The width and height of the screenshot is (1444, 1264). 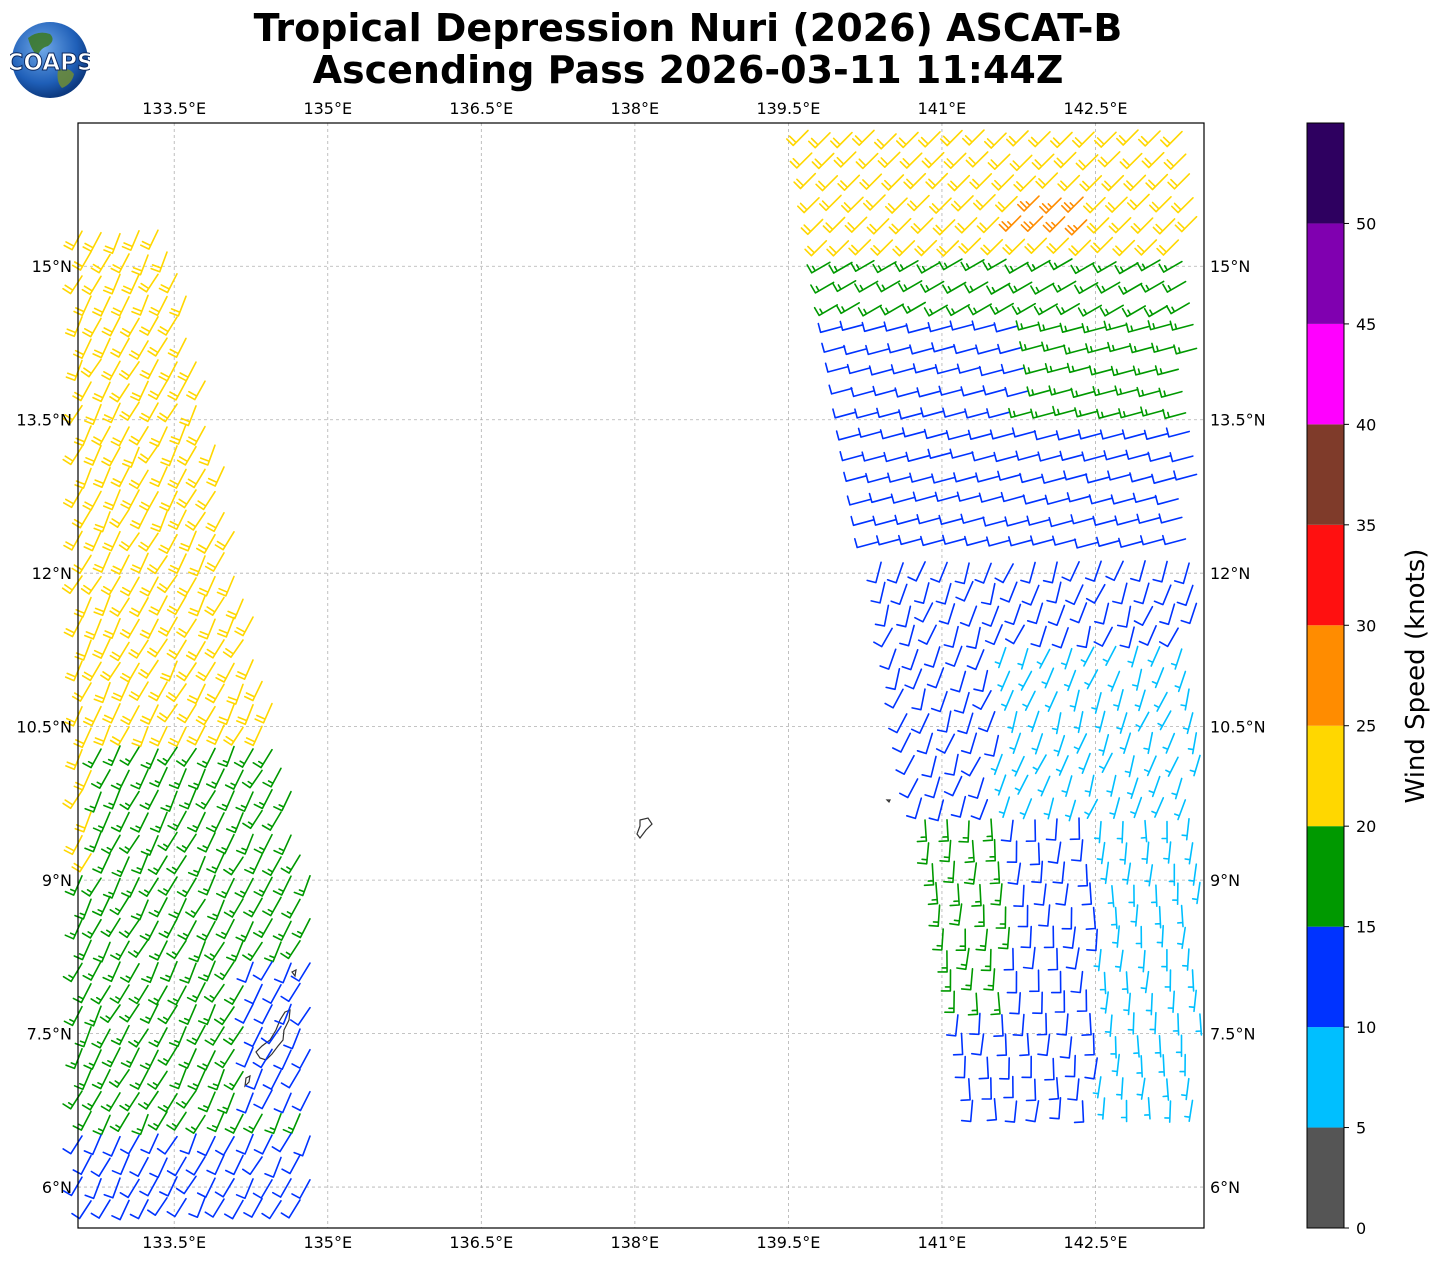 What do you see at coordinates (635, 1242) in the screenshot?
I see `lon-tick-label-bottom: 138°E` at bounding box center [635, 1242].